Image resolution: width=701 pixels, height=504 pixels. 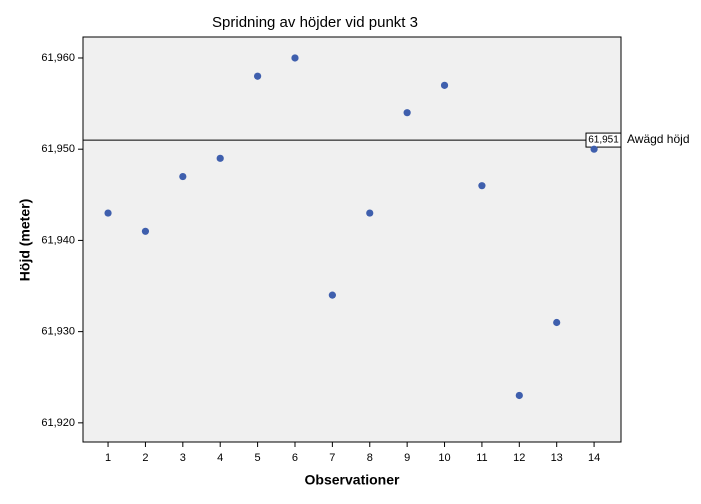 What do you see at coordinates (145, 458) in the screenshot?
I see `x-tick-label: 2` at bounding box center [145, 458].